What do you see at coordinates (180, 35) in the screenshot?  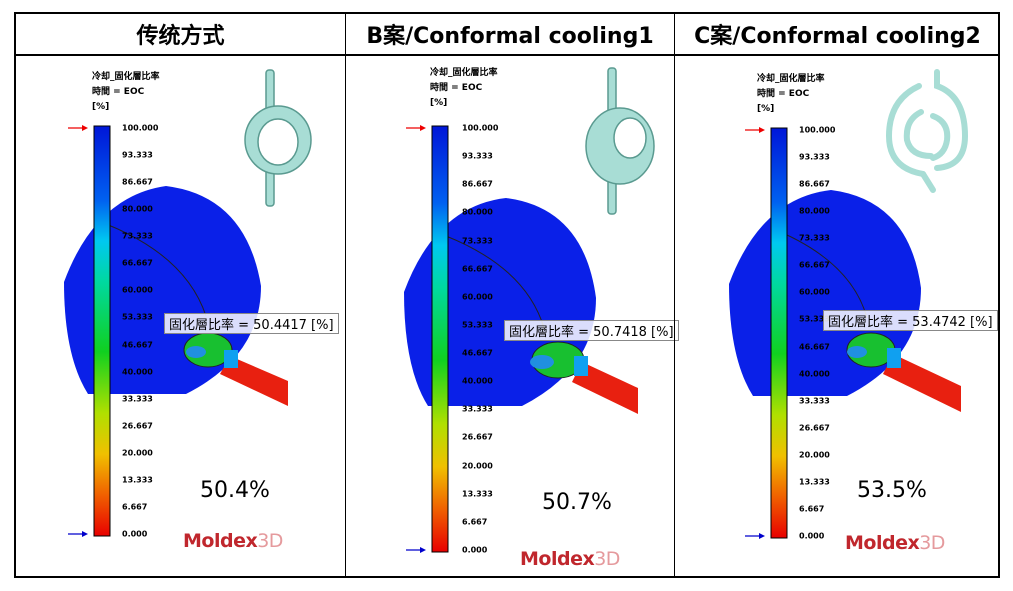 I see `column-title: 传统方式` at bounding box center [180, 35].